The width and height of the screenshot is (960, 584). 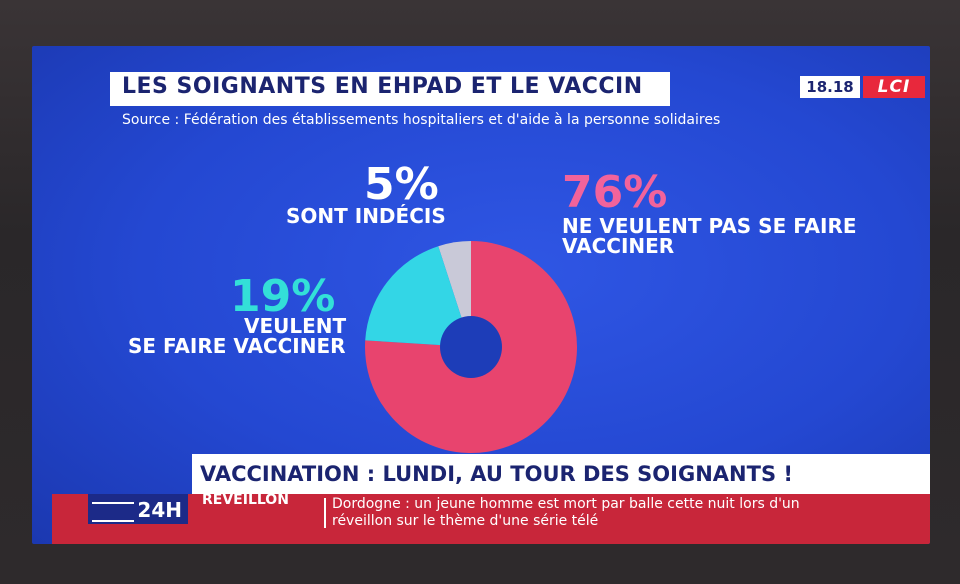 I want to click on headline-banner, so click(x=561, y=474).